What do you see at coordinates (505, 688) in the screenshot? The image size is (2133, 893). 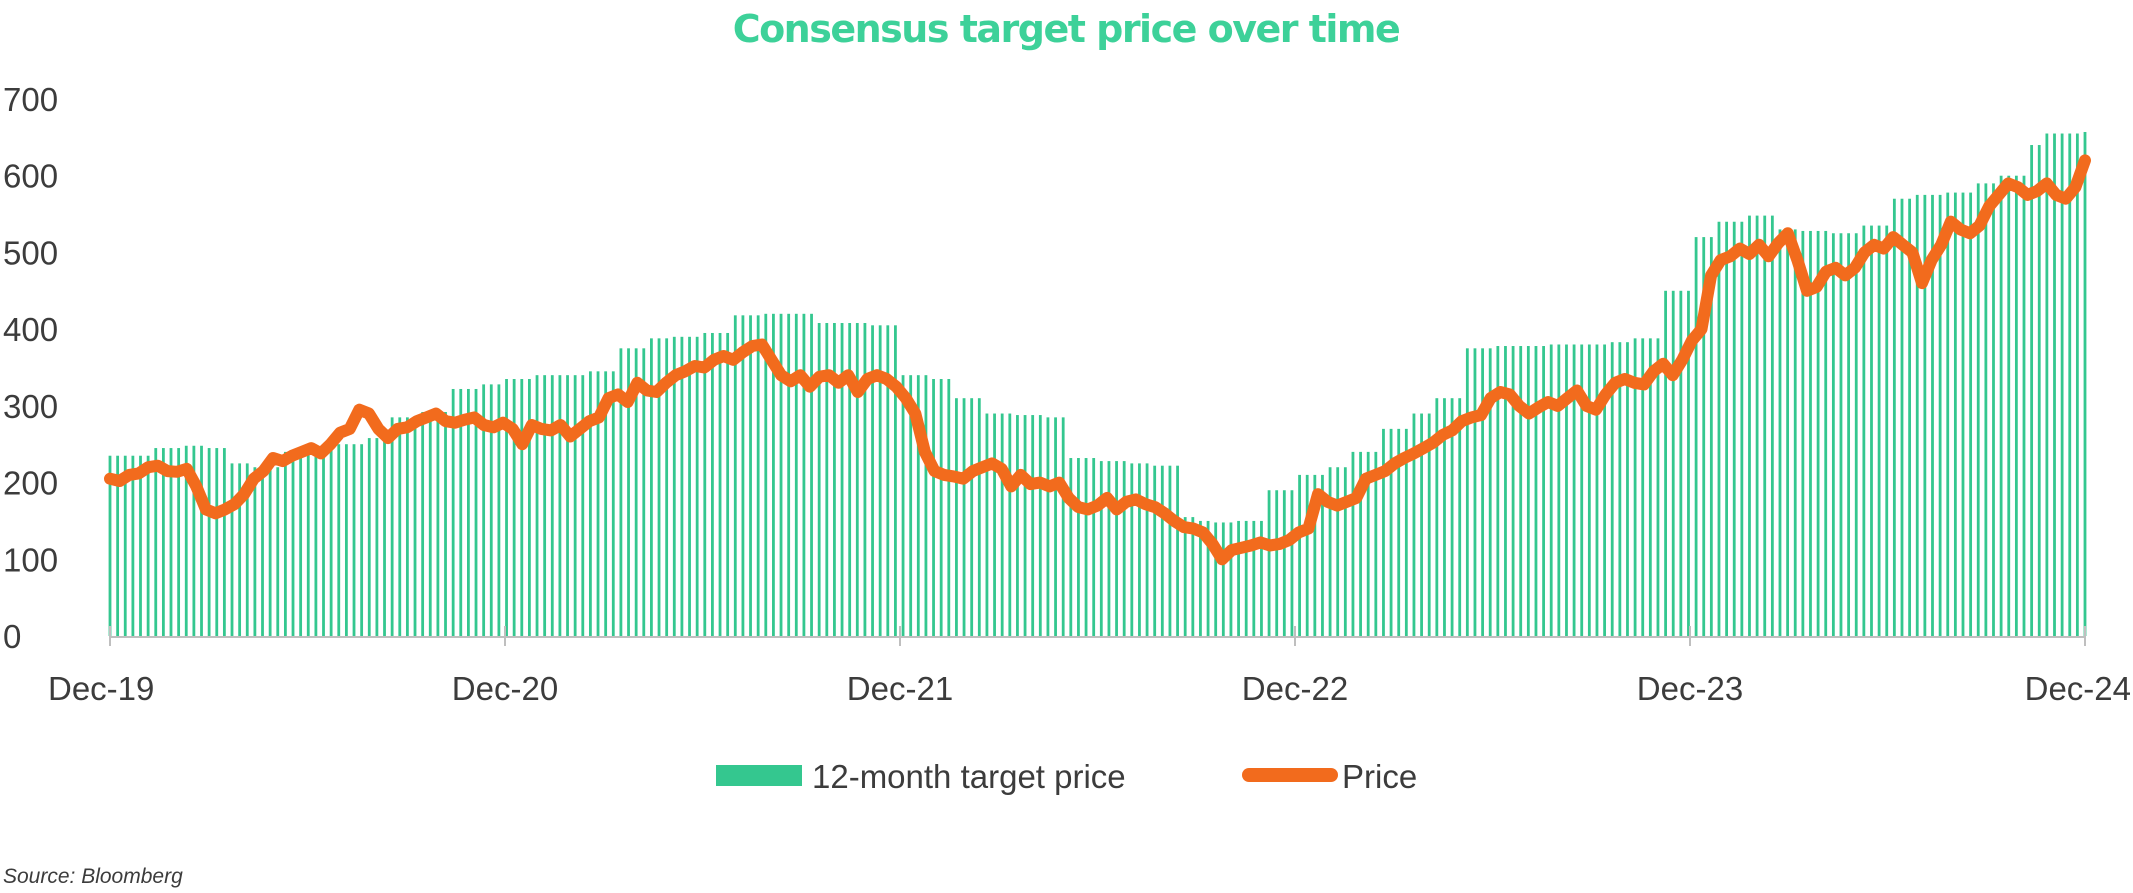 I see `x-tick-label: Dec-20` at bounding box center [505, 688].